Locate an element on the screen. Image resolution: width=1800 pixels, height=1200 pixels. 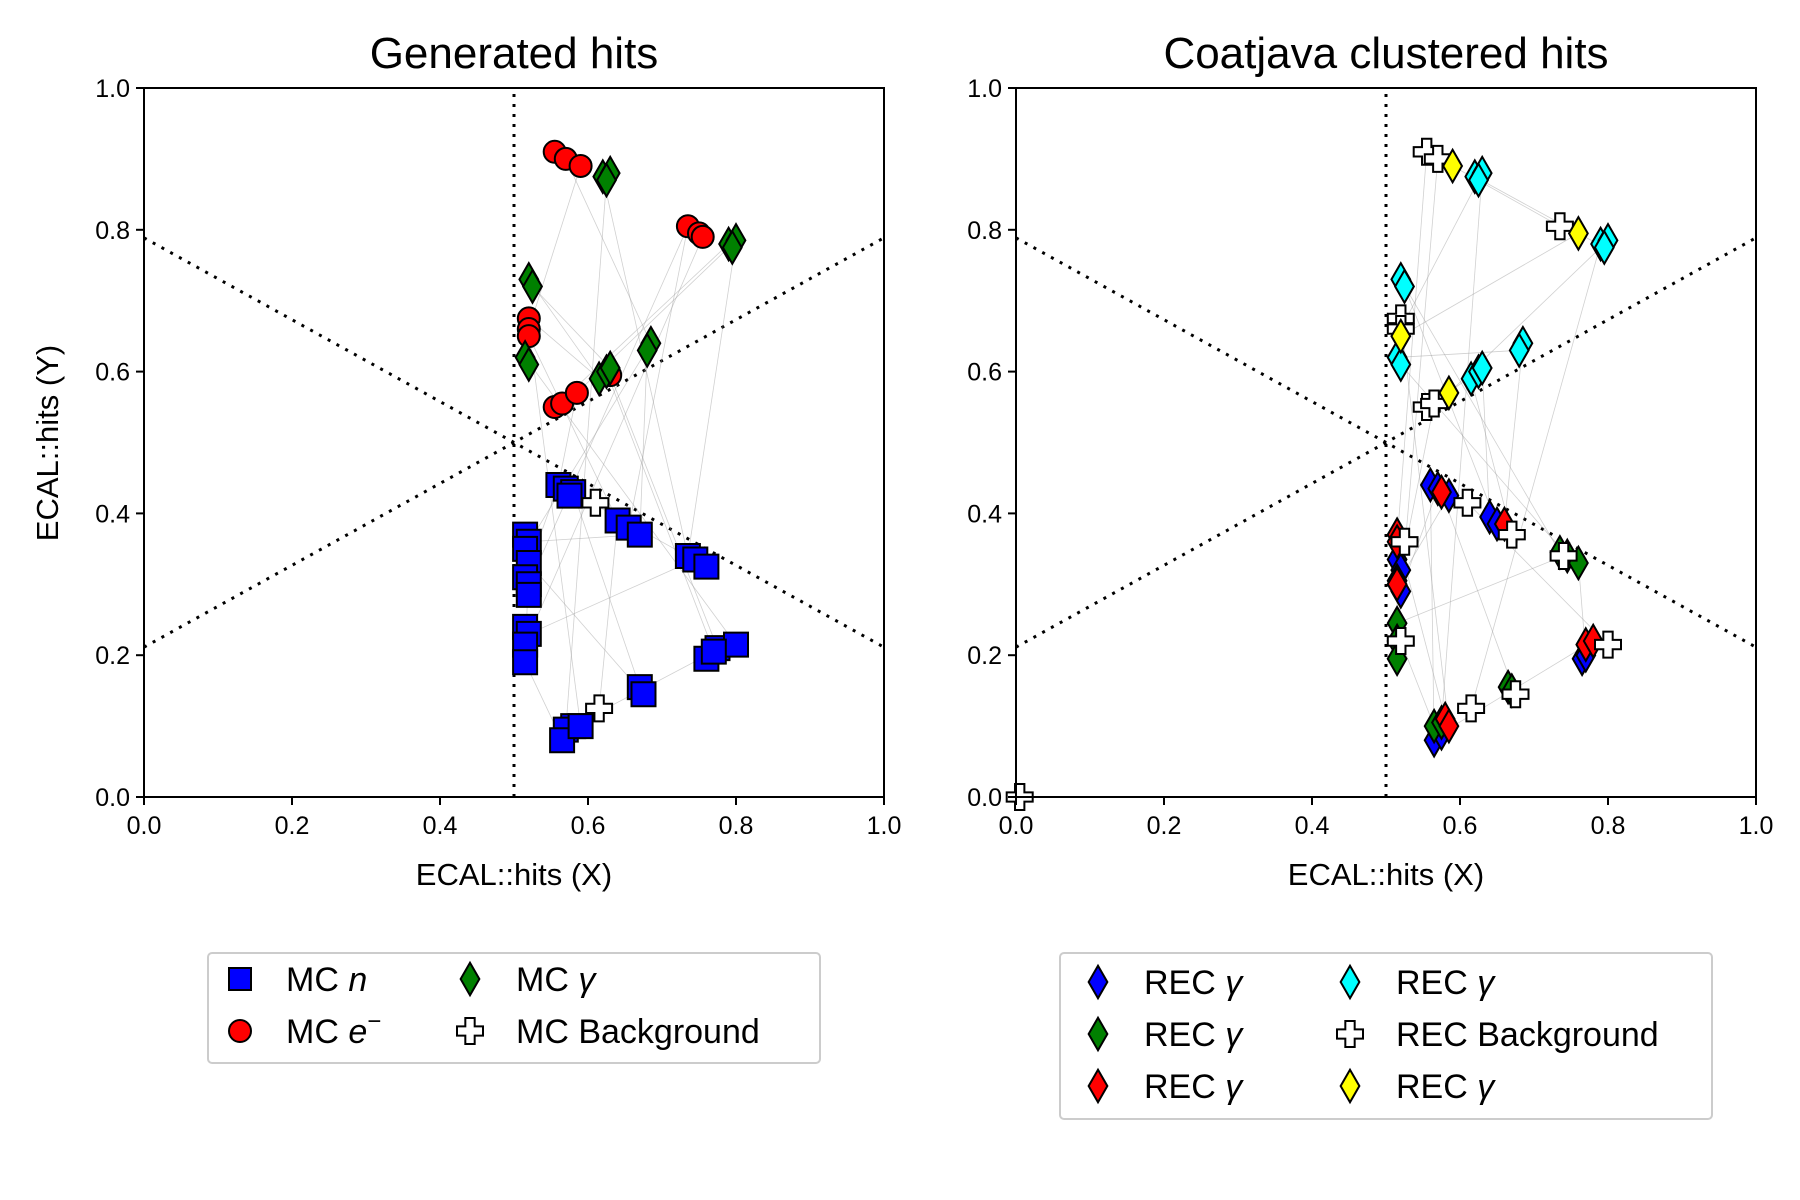
legend-entry: MC n is located at coordinates (297, 980).